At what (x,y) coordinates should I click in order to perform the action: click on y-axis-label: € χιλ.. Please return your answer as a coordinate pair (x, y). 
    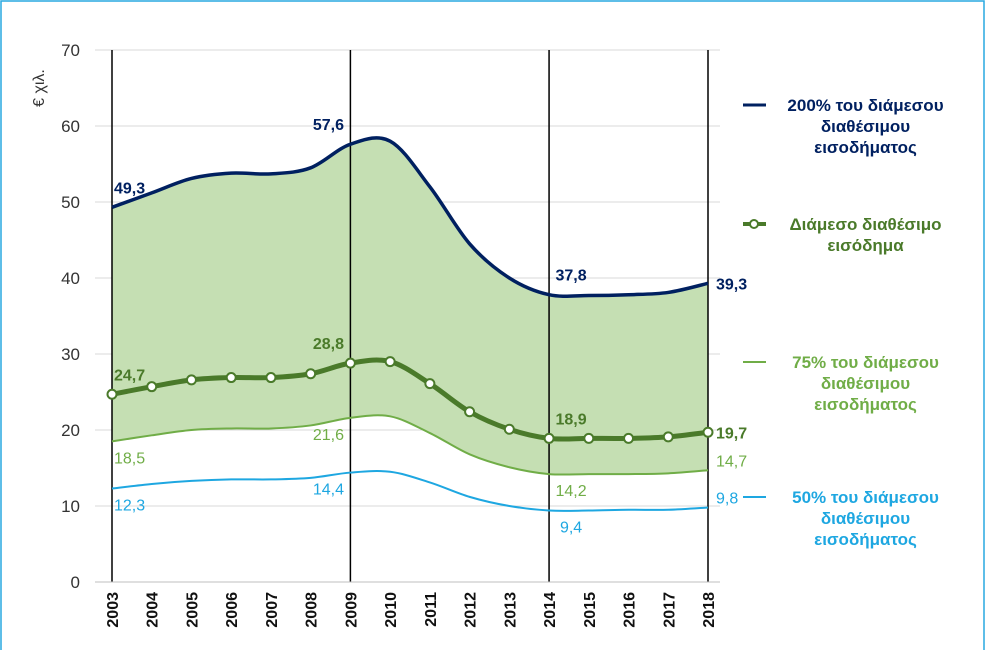
    Looking at the image, I should click on (39, 88).